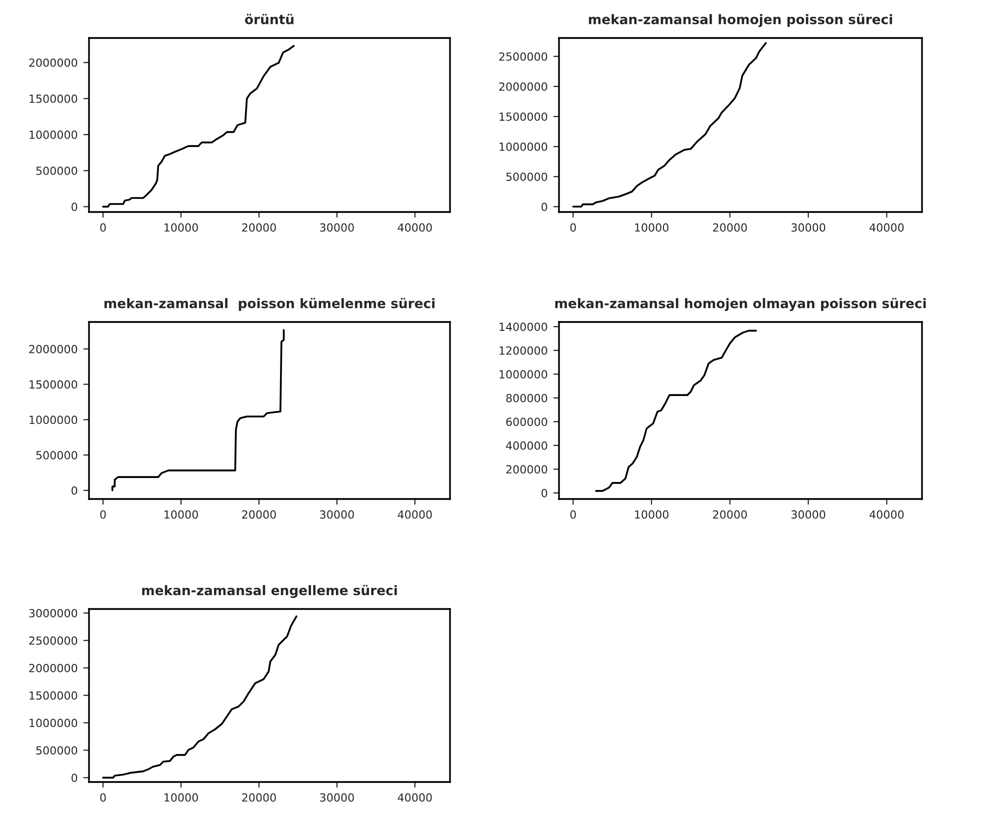 The height and width of the screenshot is (827, 982). I want to click on y-tick-label: 800000, so click(527, 398).